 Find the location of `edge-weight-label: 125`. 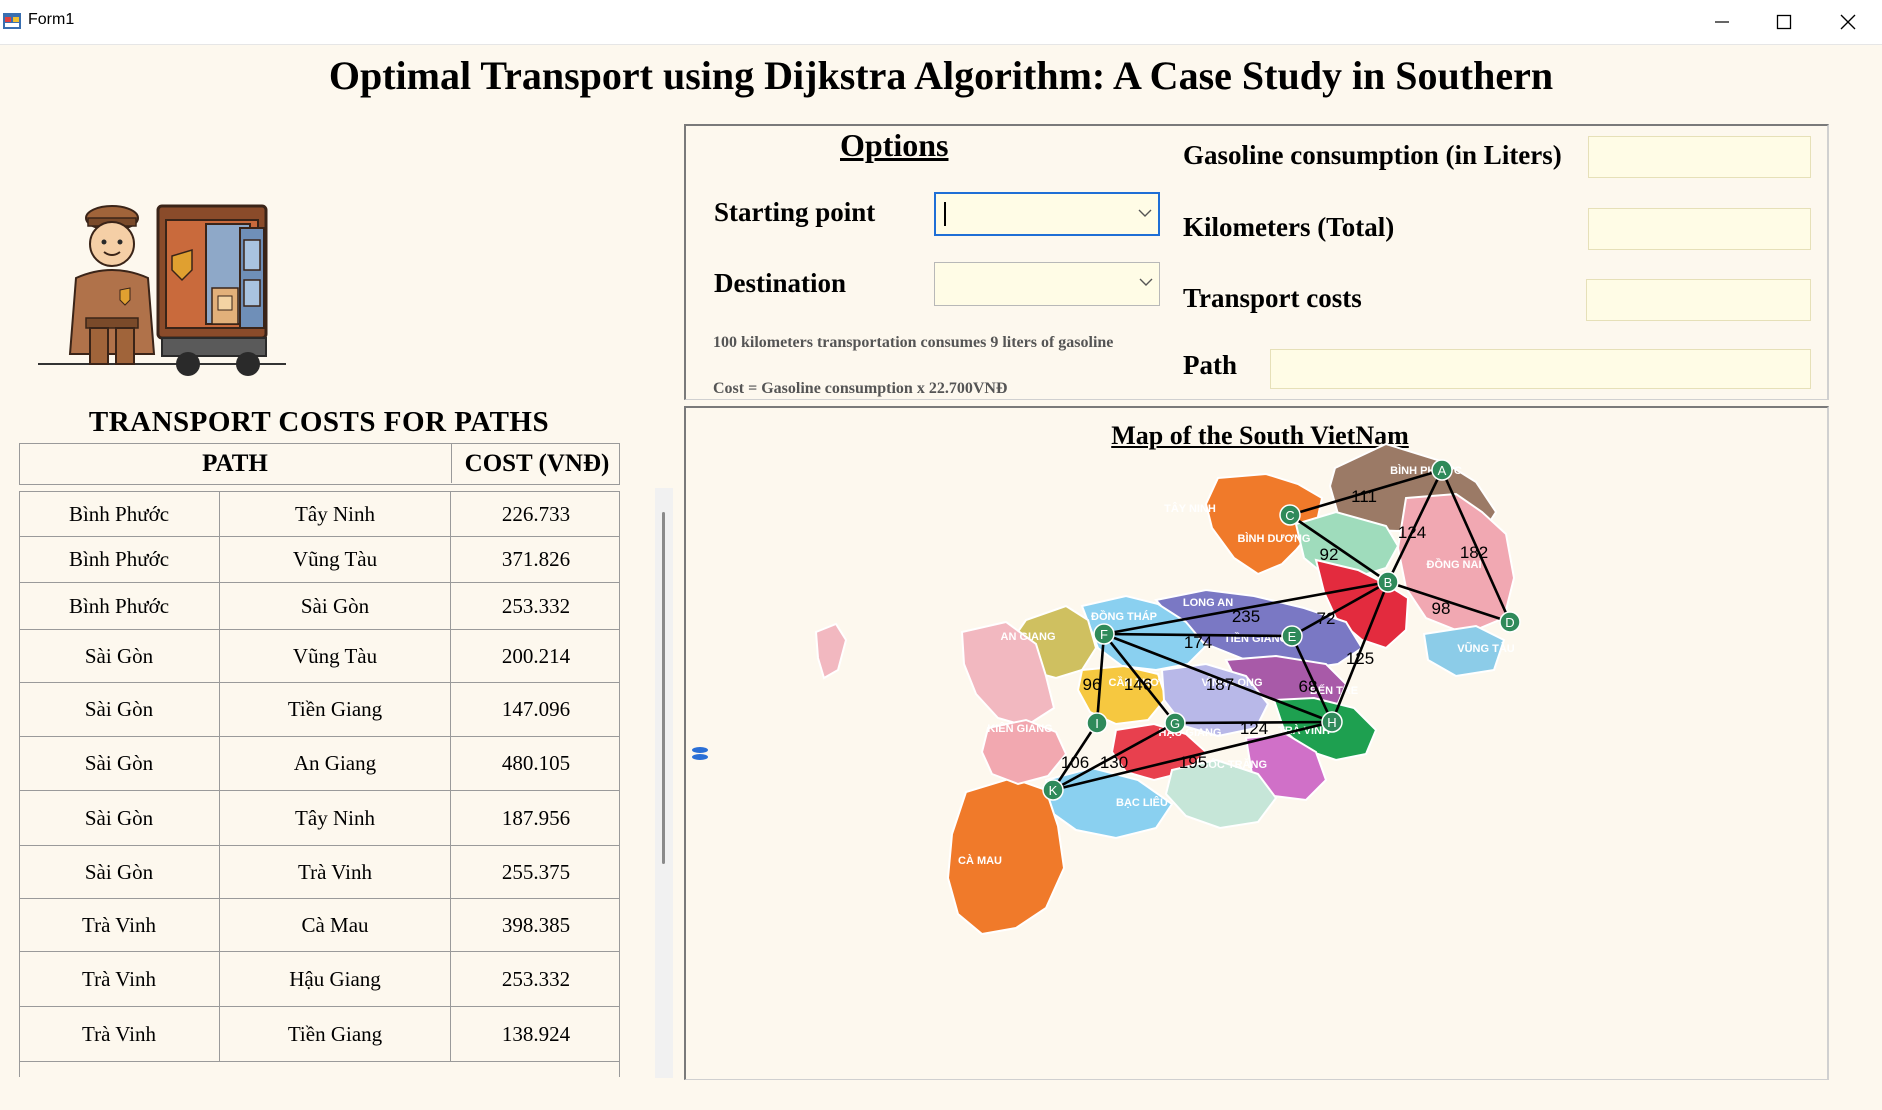

edge-weight-label: 125 is located at coordinates (1360, 658).